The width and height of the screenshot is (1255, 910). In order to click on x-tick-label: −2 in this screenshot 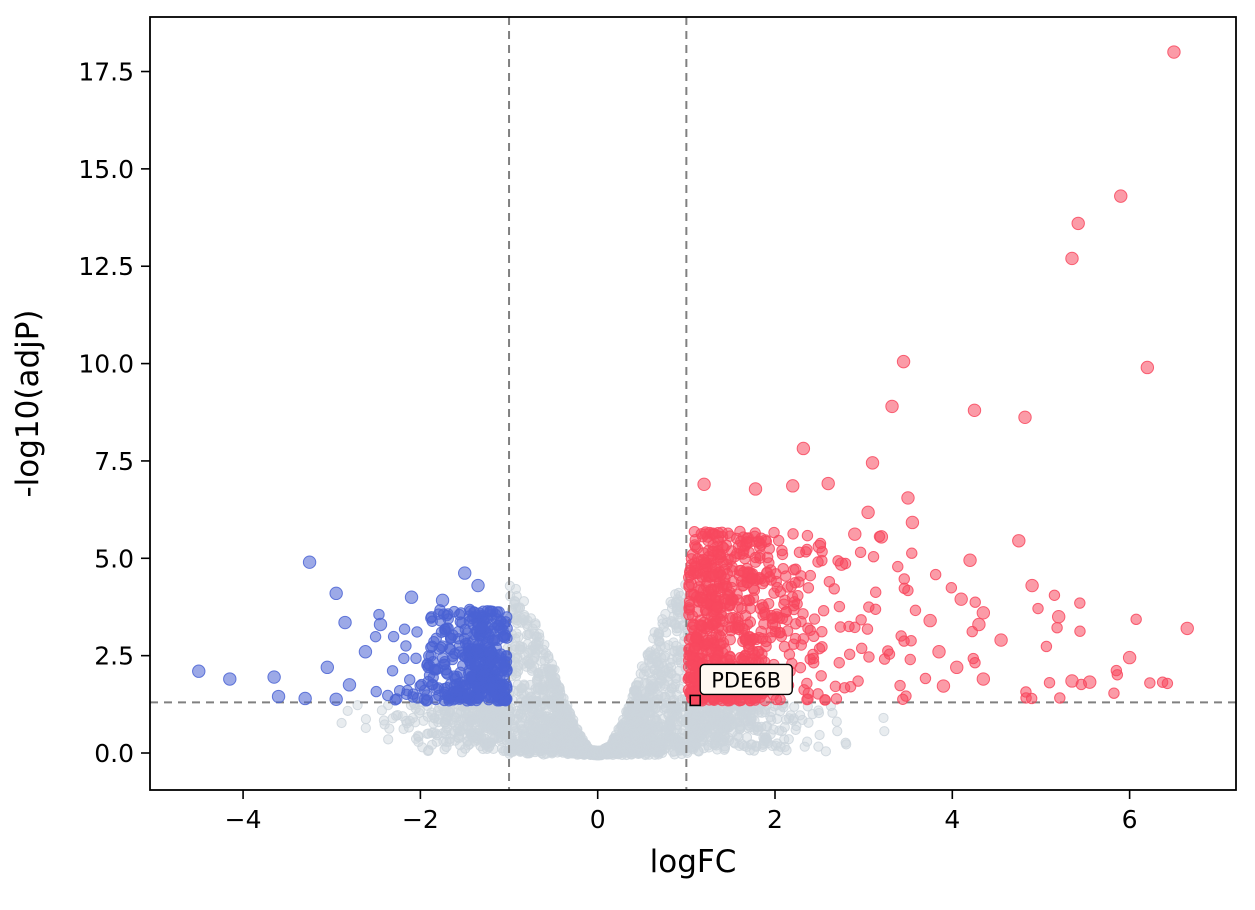, I will do `click(420, 819)`.